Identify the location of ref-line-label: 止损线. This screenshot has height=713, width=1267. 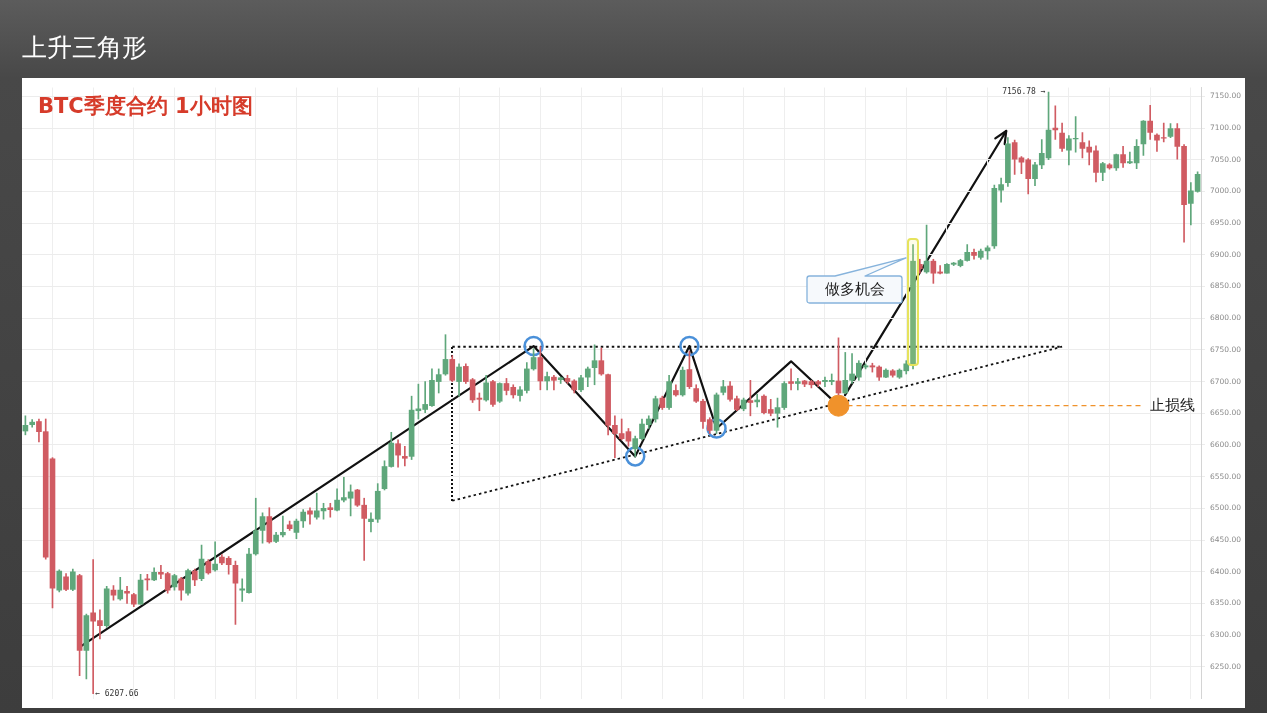
(1172, 404).